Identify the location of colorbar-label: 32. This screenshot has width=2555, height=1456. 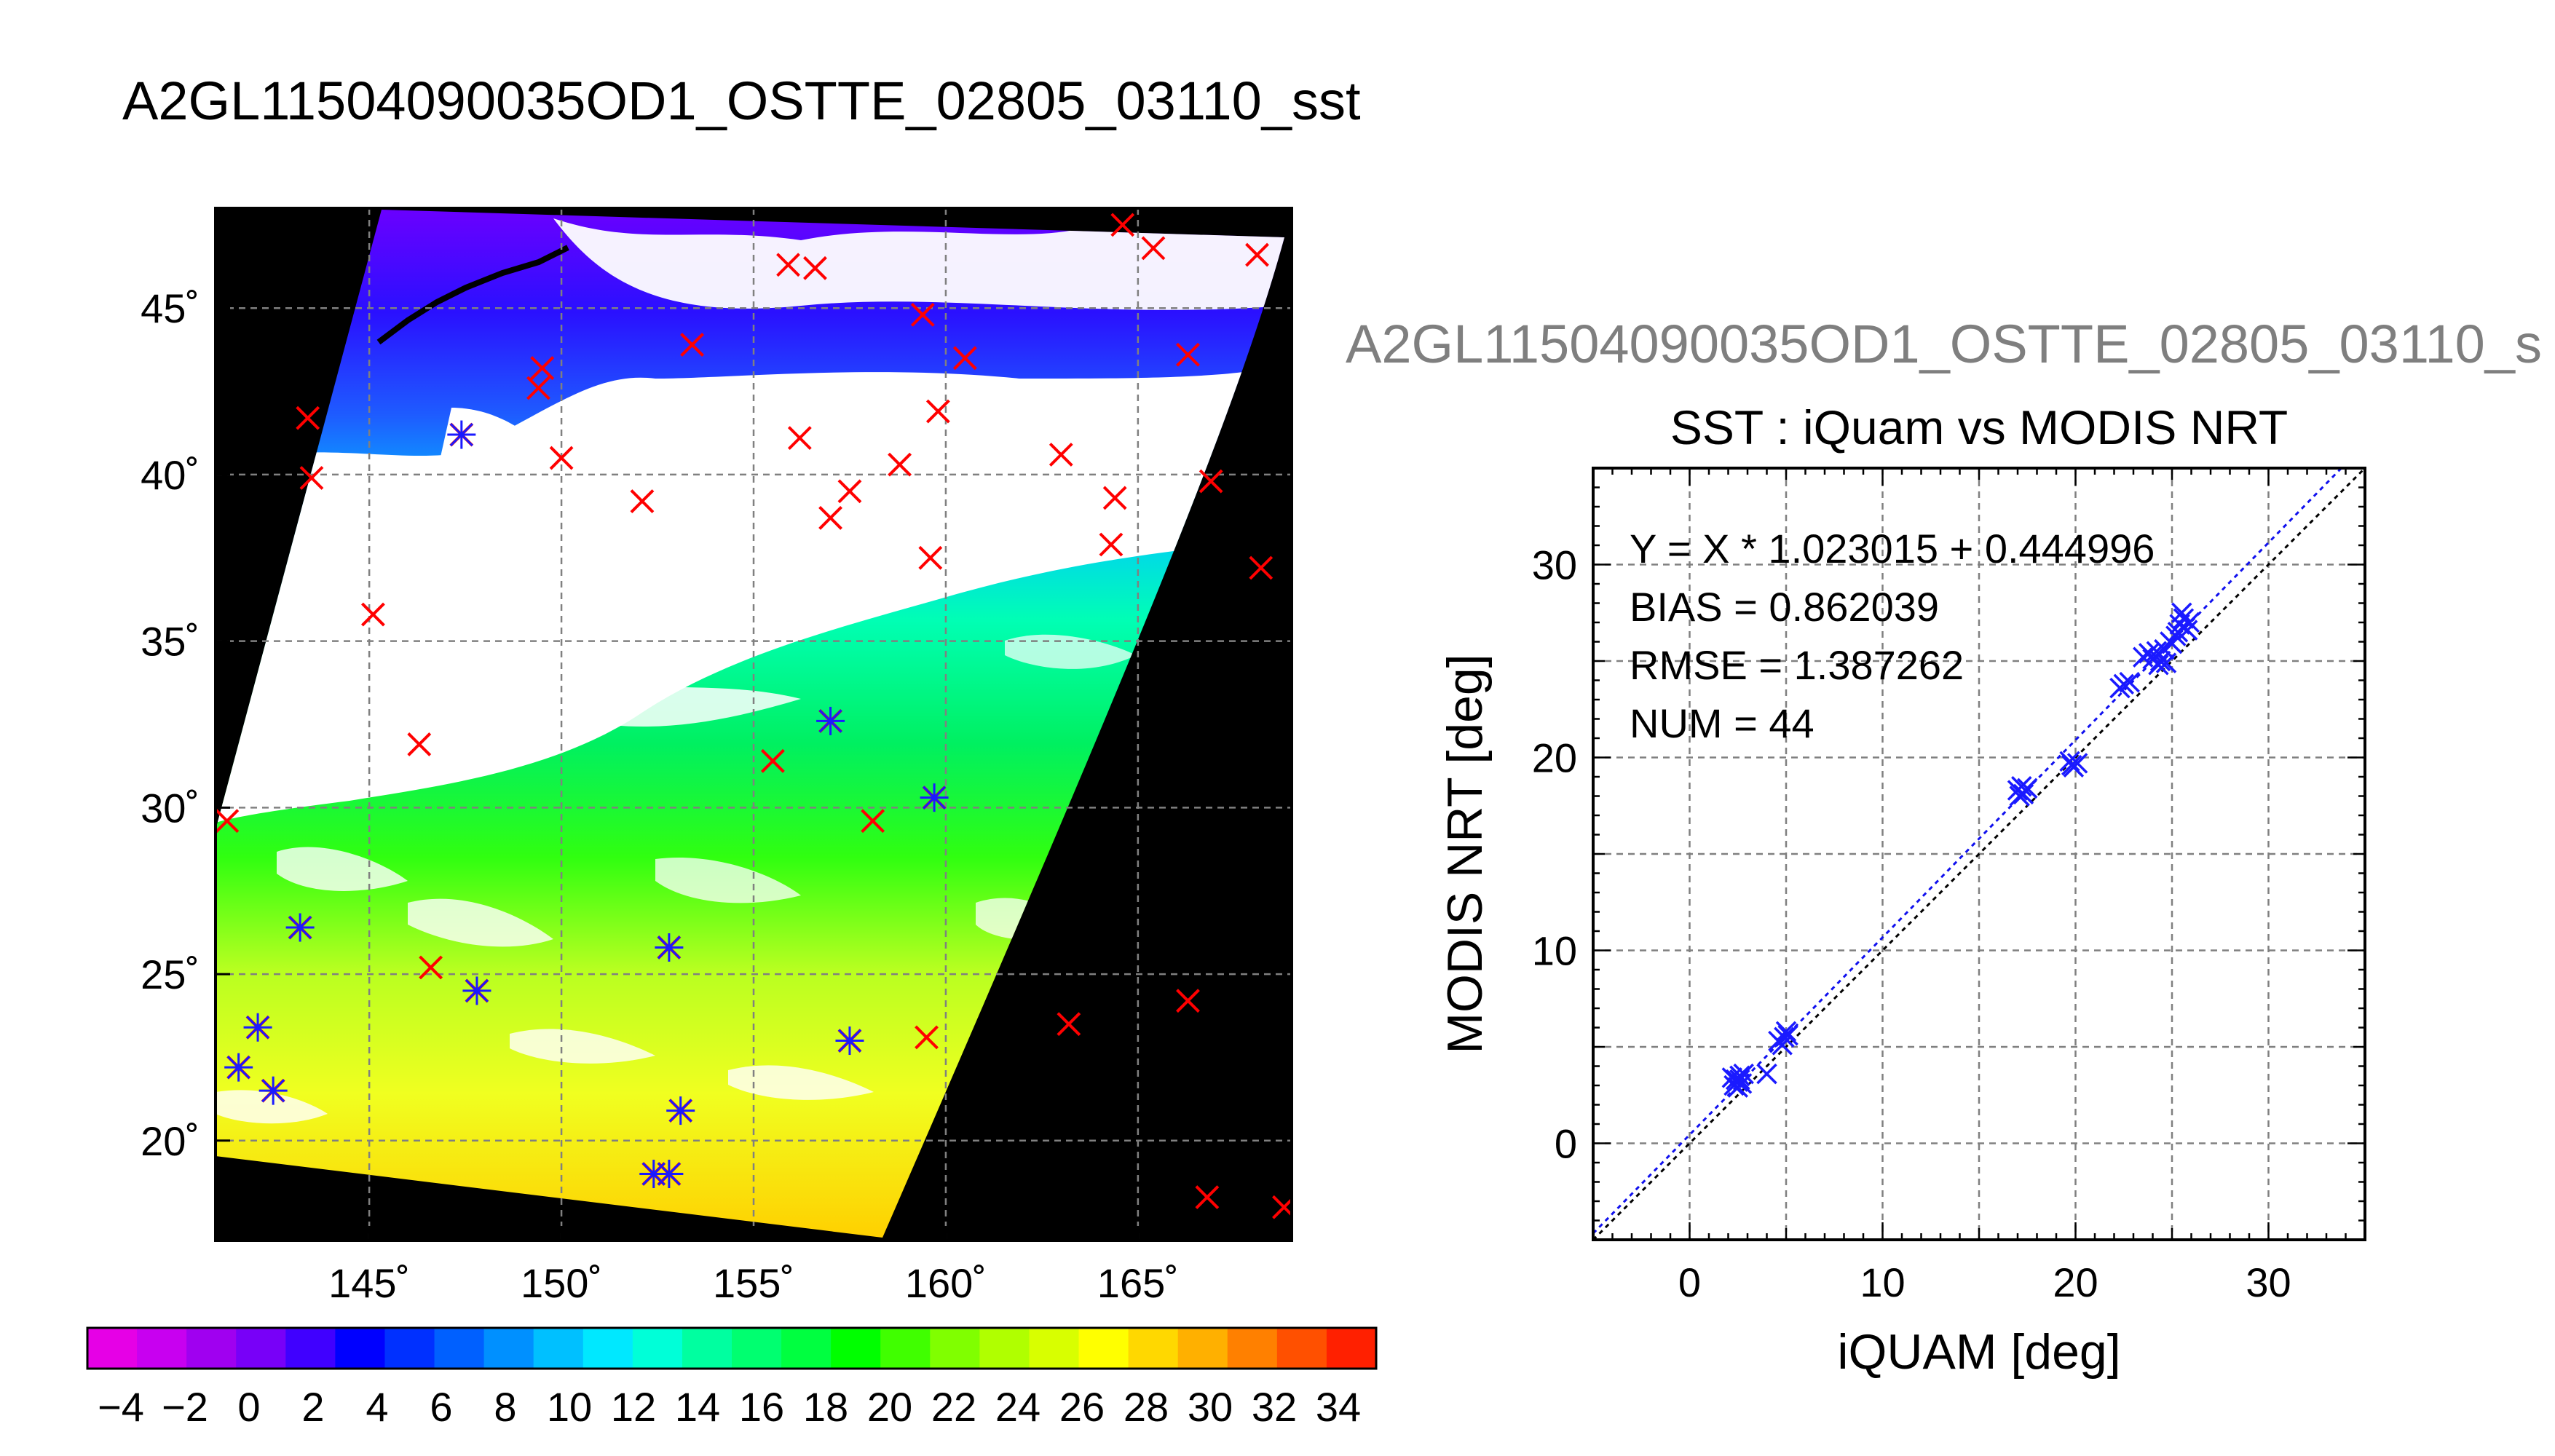
(1274, 1407).